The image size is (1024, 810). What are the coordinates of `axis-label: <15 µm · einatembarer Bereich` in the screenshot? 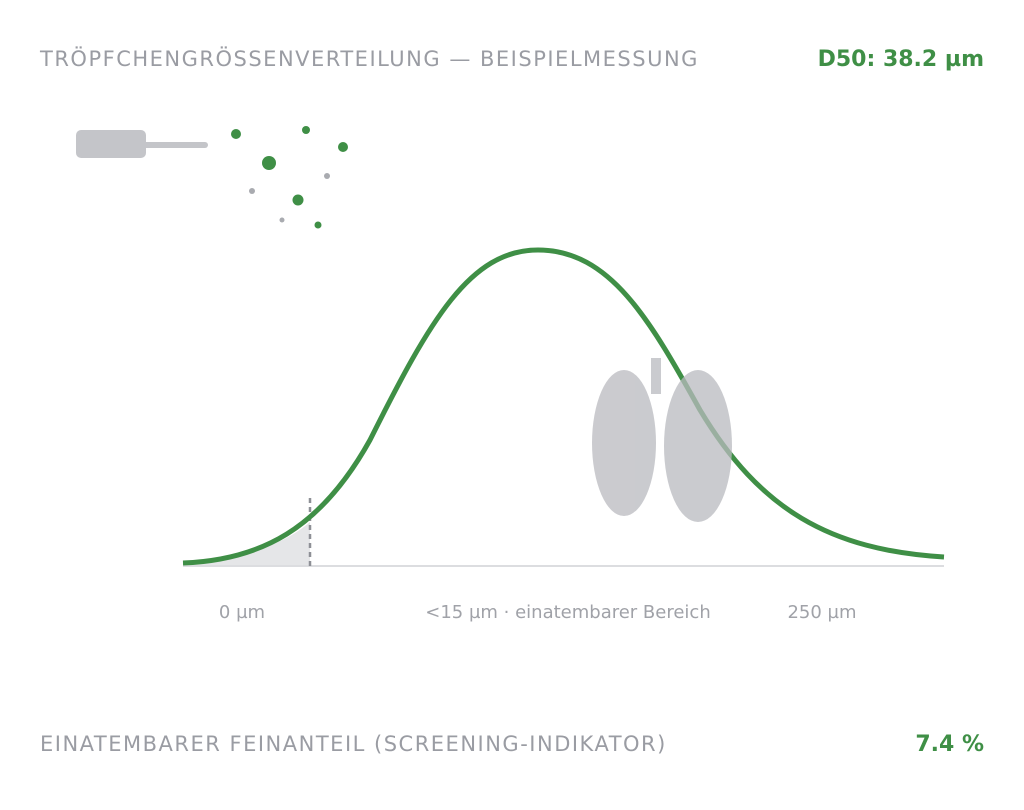 It's located at (568, 612).